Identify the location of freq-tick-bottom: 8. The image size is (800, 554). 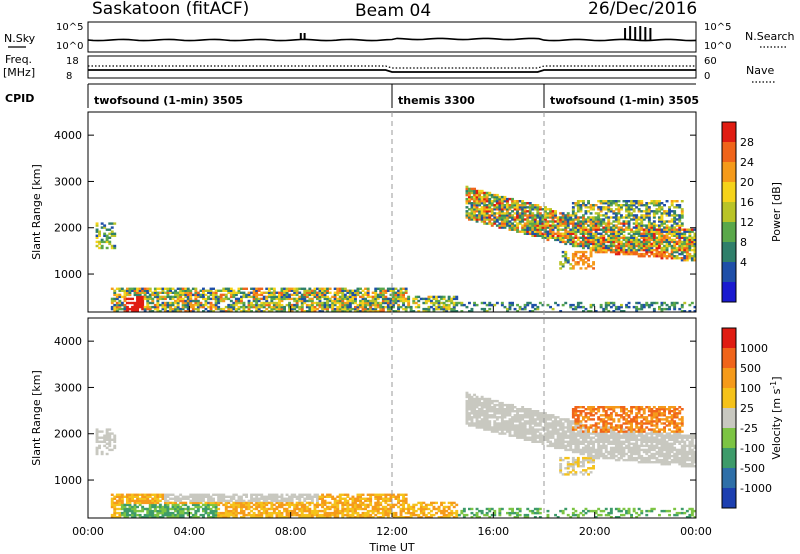
(69, 76).